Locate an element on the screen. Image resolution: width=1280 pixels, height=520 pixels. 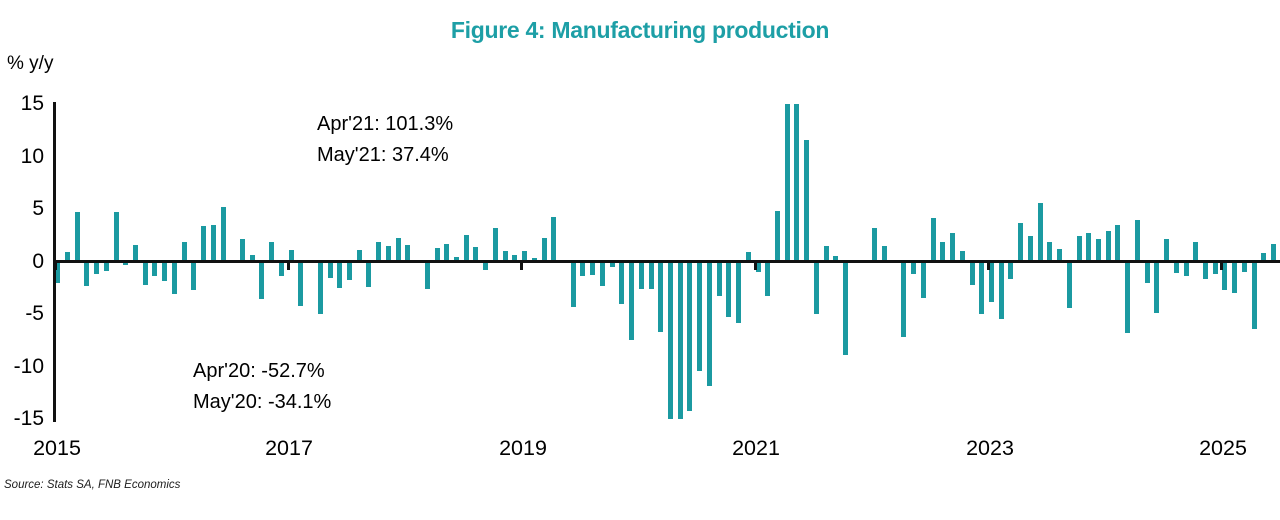
x-tickmark-2021 is located at coordinates (755, 266).